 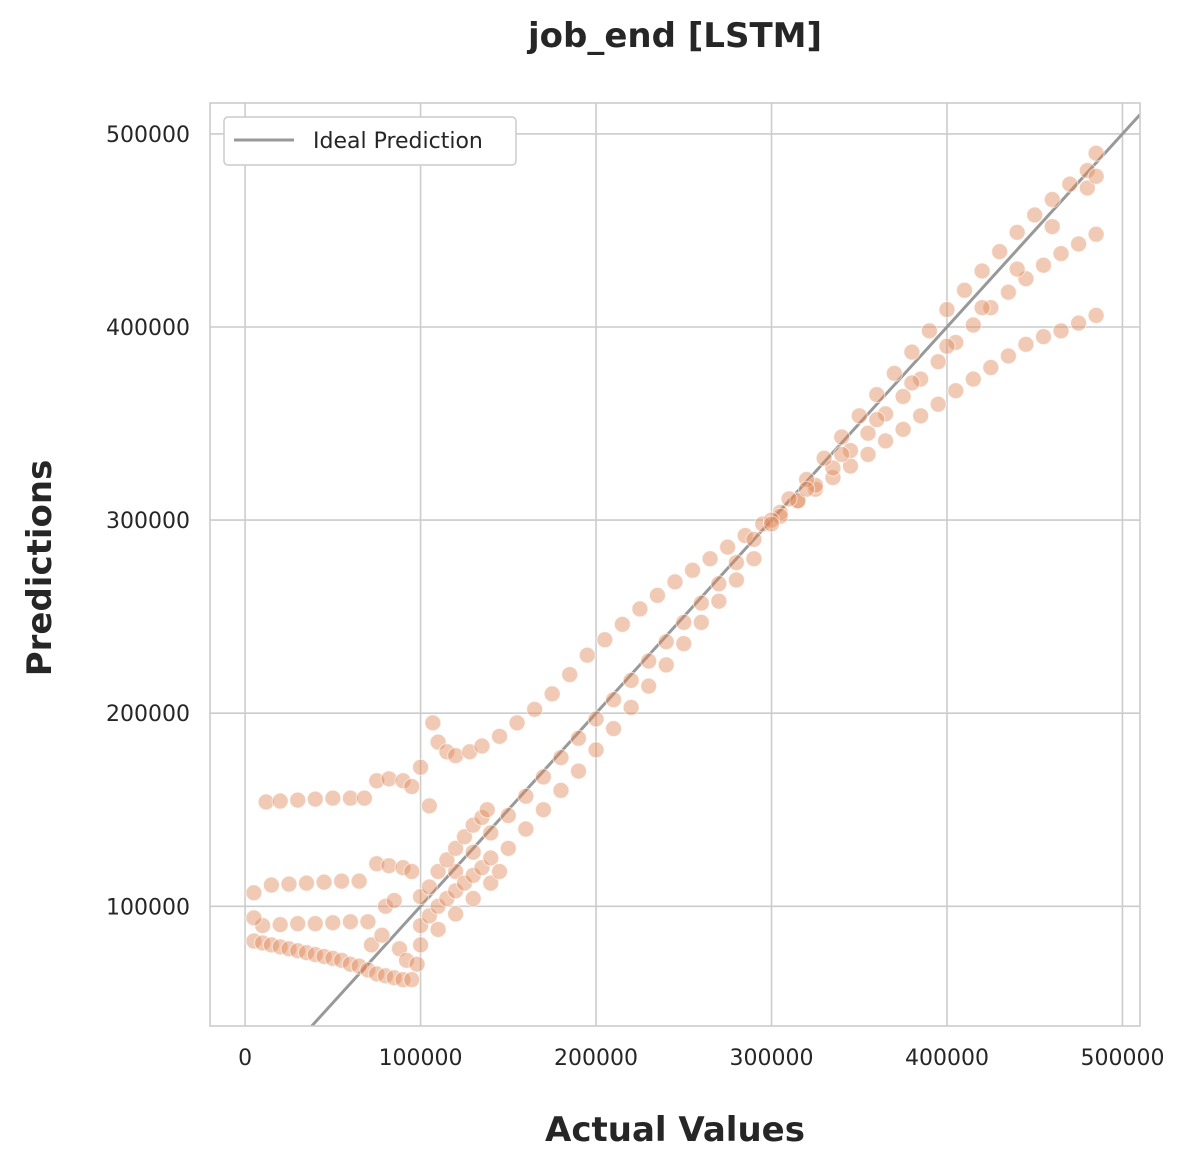 What do you see at coordinates (148, 521) in the screenshot?
I see `y-tick-label: 300000` at bounding box center [148, 521].